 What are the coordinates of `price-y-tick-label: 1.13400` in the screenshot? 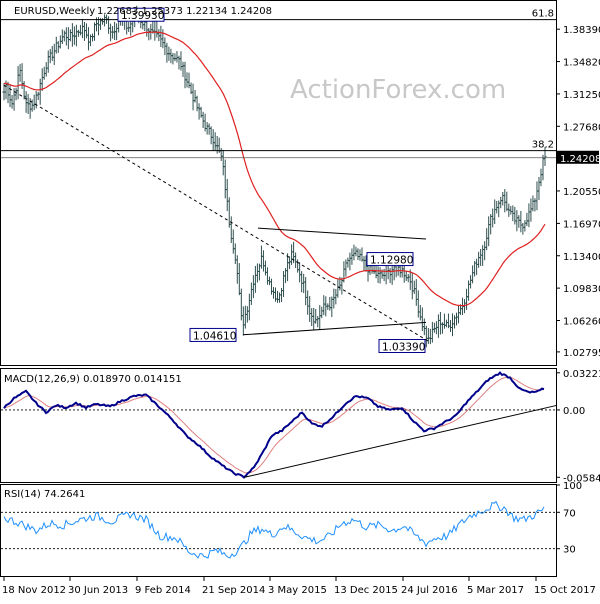 It's located at (581, 257).